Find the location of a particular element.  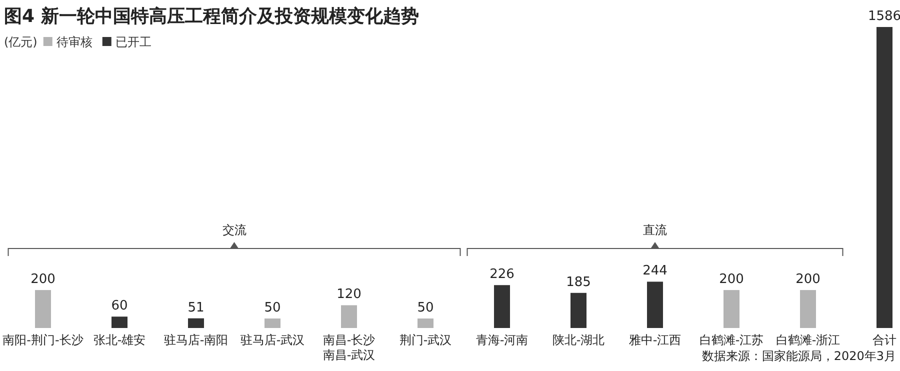

data-label: 51 is located at coordinates (196, 308).